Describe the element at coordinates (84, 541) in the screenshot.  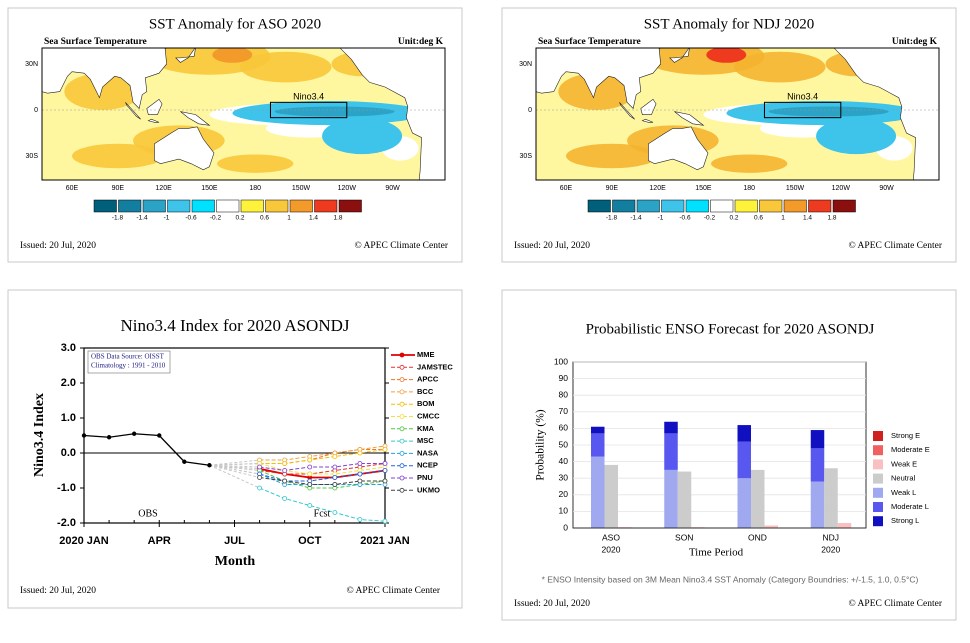
I see `x-tick-label: 2020 JAN` at that location.